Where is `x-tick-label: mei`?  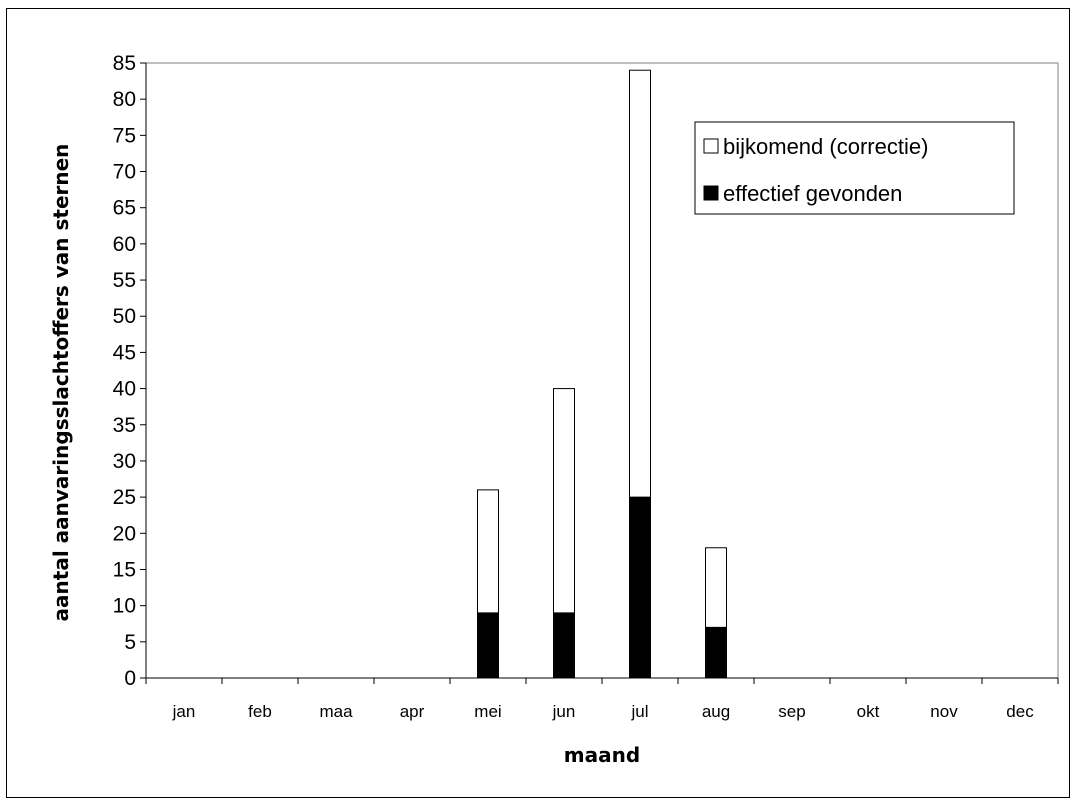 x-tick-label: mei is located at coordinates (487, 711).